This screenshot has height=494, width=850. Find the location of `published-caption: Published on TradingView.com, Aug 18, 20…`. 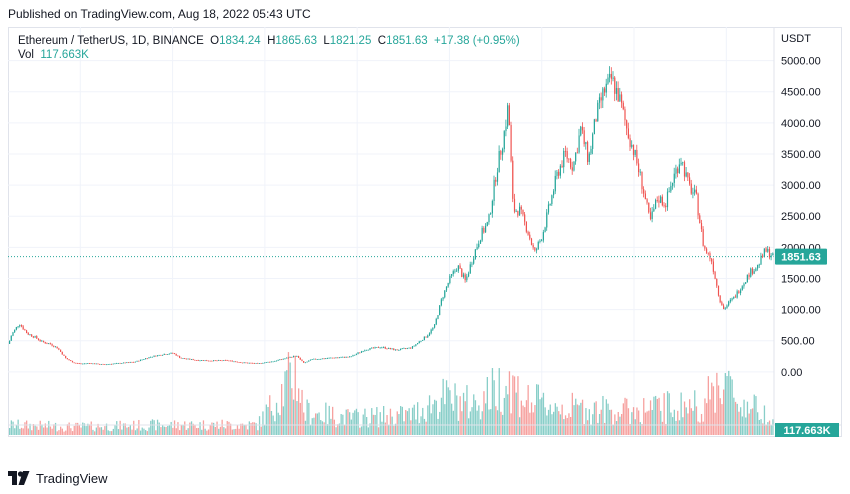

published-caption: Published on TradingView.com, Aug 18, 20… is located at coordinates (159, 14).